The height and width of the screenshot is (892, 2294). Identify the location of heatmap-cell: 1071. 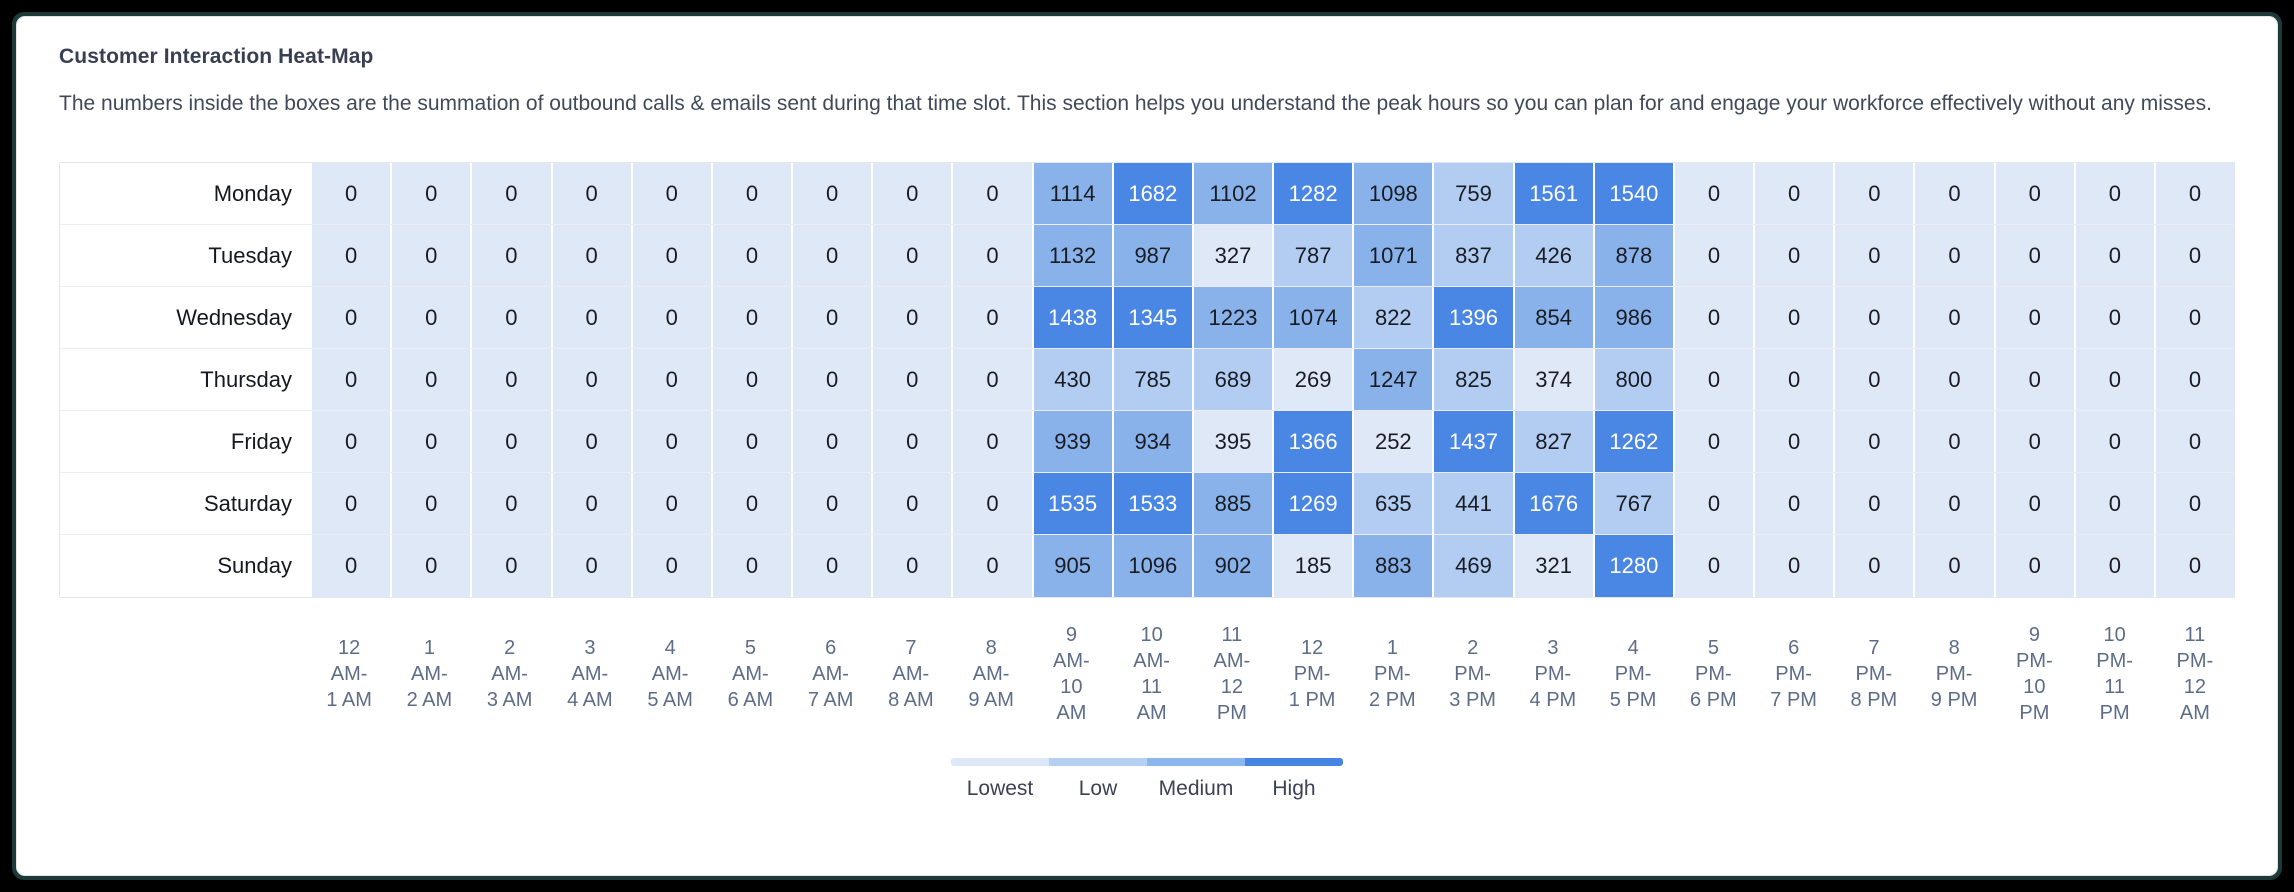
(1392, 255).